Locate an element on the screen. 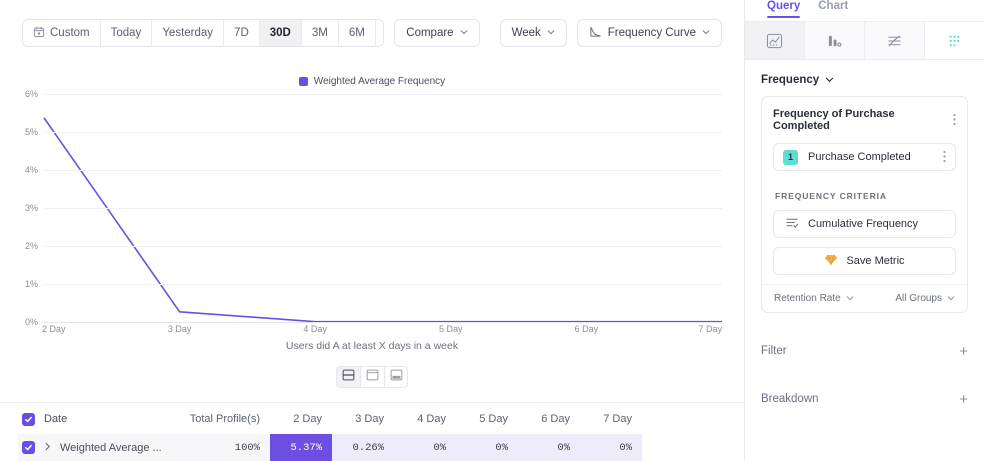 The height and width of the screenshot is (461, 984). bar-chart-icon is located at coordinates (835, 41).